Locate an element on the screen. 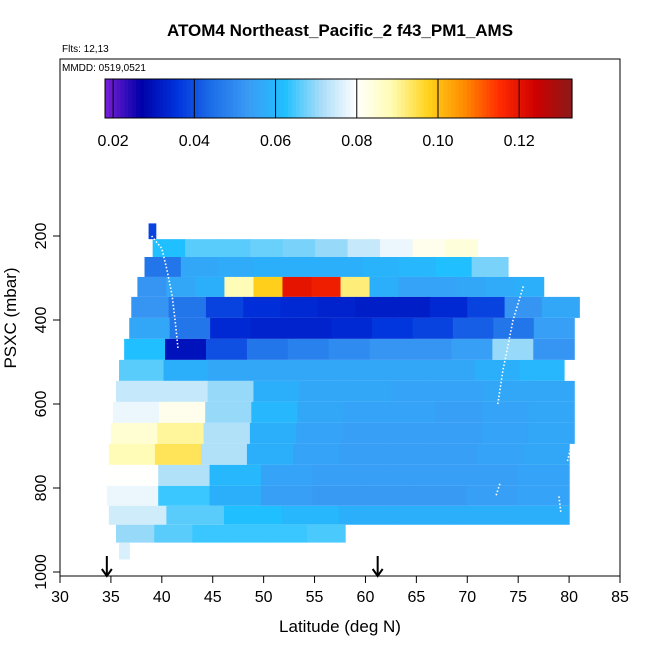  date-note: MMDD: 0519,0521 is located at coordinates (104, 68).